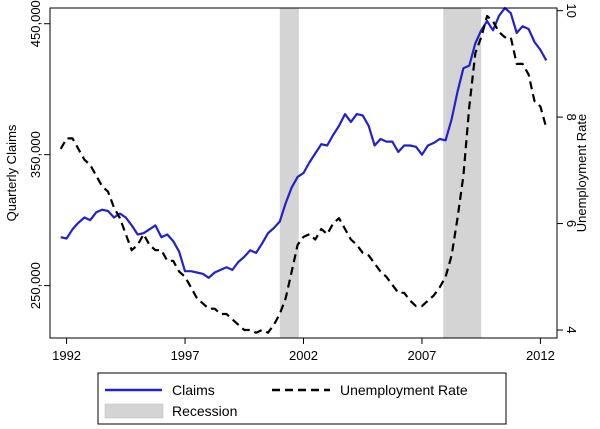 This screenshot has width=600, height=429. Describe the element at coordinates (581, 173) in the screenshot. I see `y-right-axis-label: Unemployment Rate` at that location.